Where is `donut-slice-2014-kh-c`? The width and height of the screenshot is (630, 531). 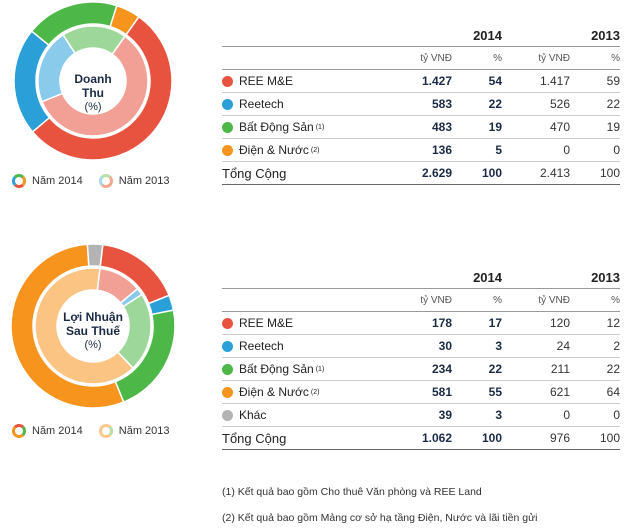
donut-slice-2014-kh-c is located at coordinates (95, 255).